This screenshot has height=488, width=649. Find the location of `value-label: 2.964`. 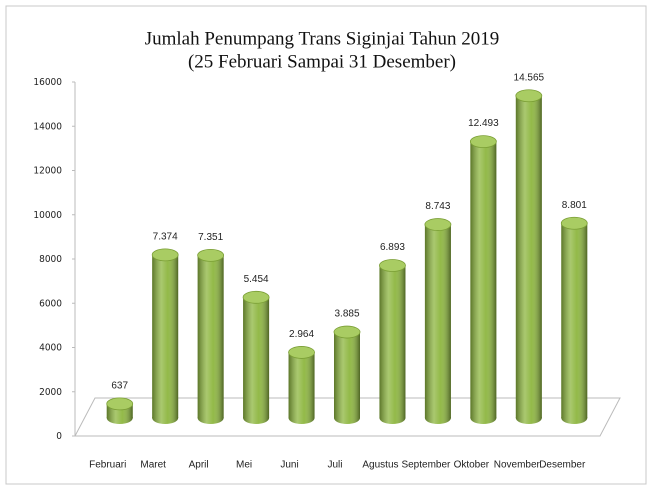

value-label: 2.964 is located at coordinates (301, 334).